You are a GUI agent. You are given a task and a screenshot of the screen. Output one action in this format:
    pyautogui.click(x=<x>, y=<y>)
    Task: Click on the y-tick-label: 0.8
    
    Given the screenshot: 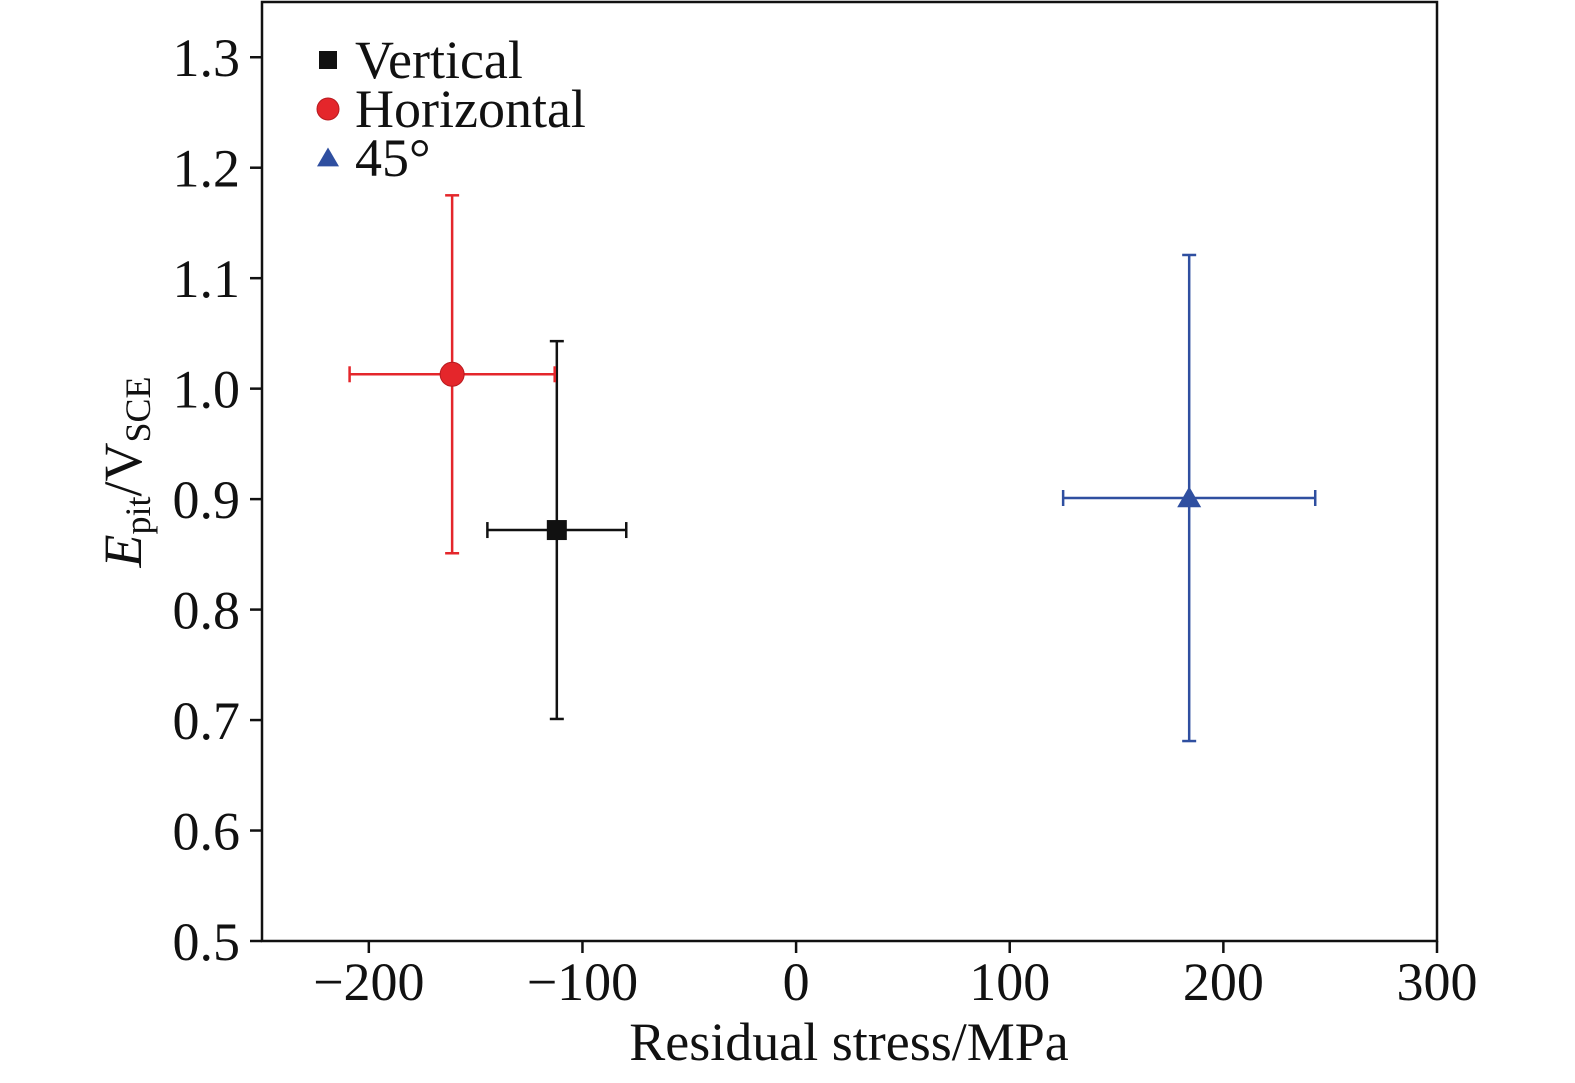 What is the action you would take?
    pyautogui.click(x=207, y=611)
    